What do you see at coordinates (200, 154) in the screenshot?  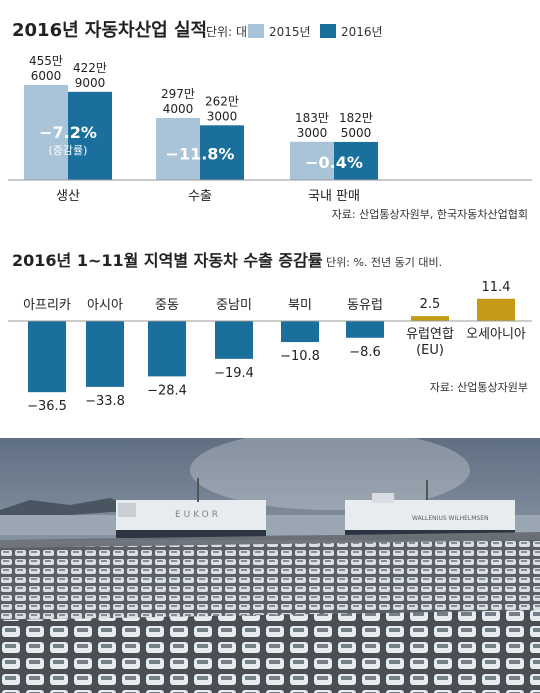 I see `chart1-change-label: −11.8%` at bounding box center [200, 154].